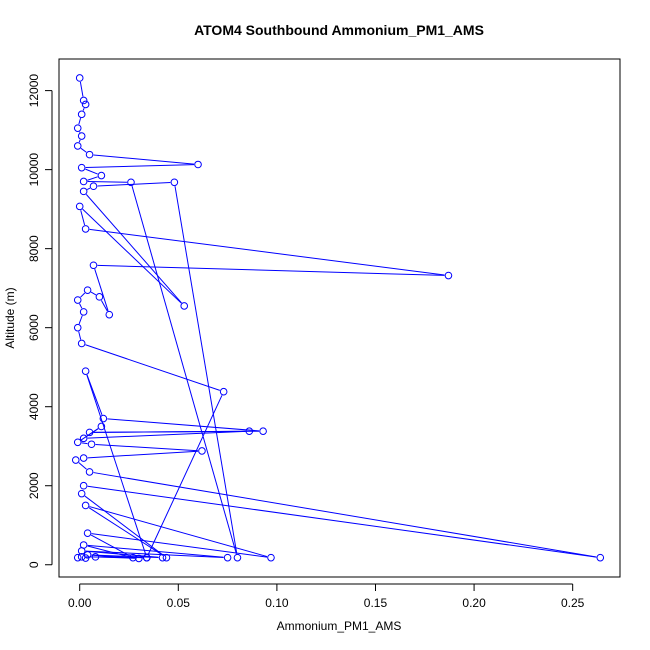 This screenshot has width=650, height=650. What do you see at coordinates (339, 626) in the screenshot?
I see `x-axis-label: Ammonium_PM1_AMS` at bounding box center [339, 626].